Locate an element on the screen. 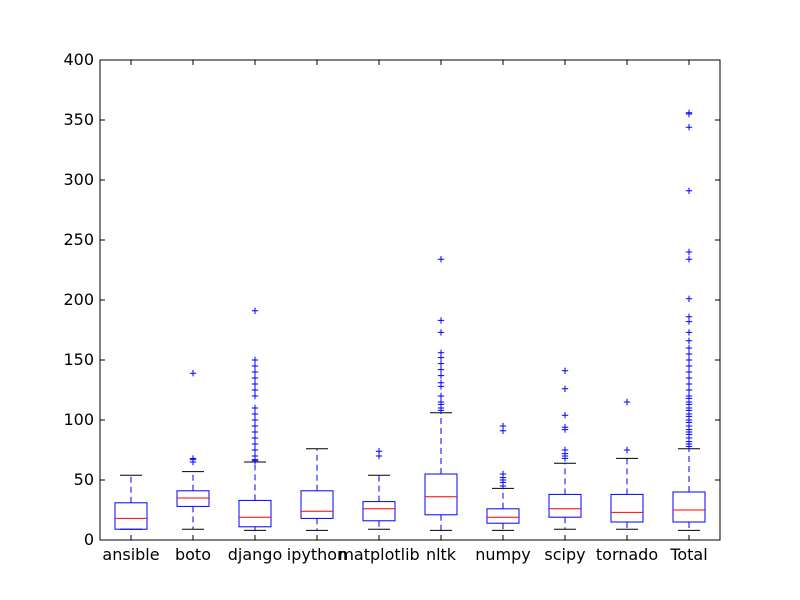 Image resolution: width=800 pixels, height=600 pixels. box-django is located at coordinates (255, 419).